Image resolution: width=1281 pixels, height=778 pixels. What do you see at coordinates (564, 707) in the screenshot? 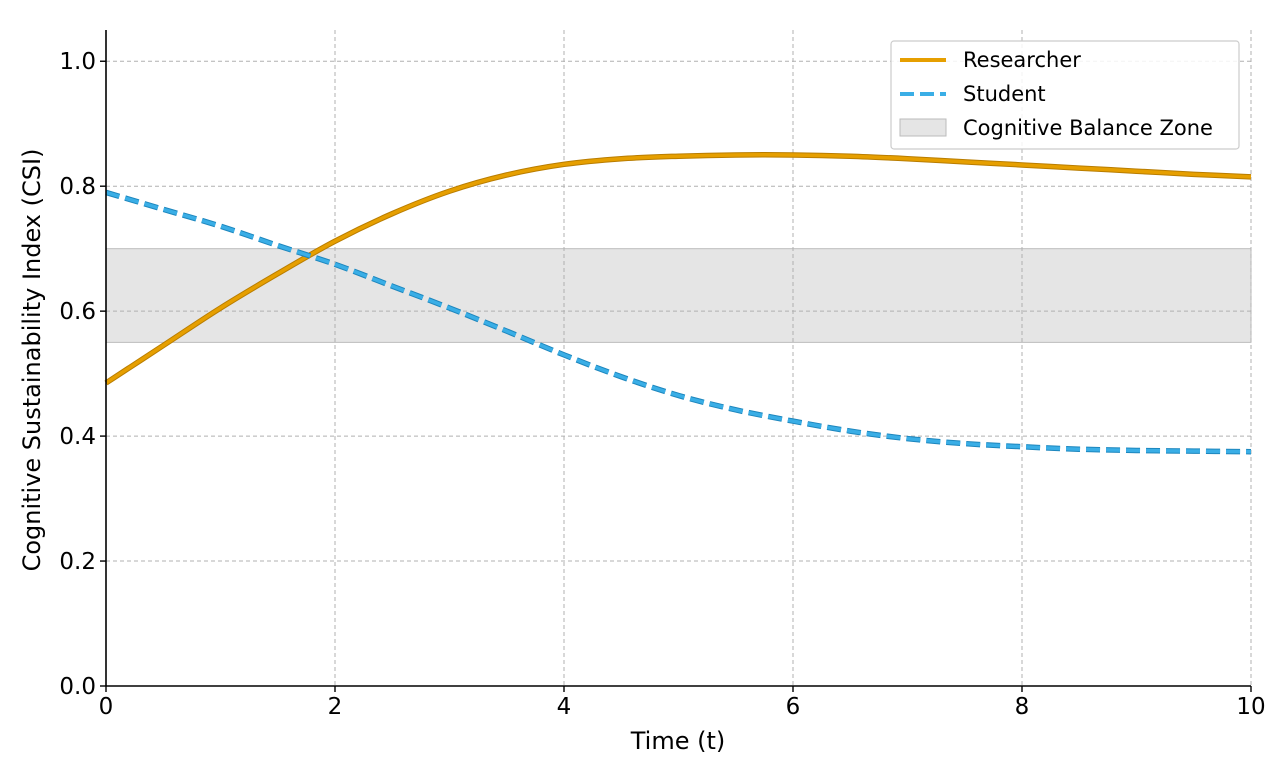
I see `x-tick-label: 4` at bounding box center [564, 707].